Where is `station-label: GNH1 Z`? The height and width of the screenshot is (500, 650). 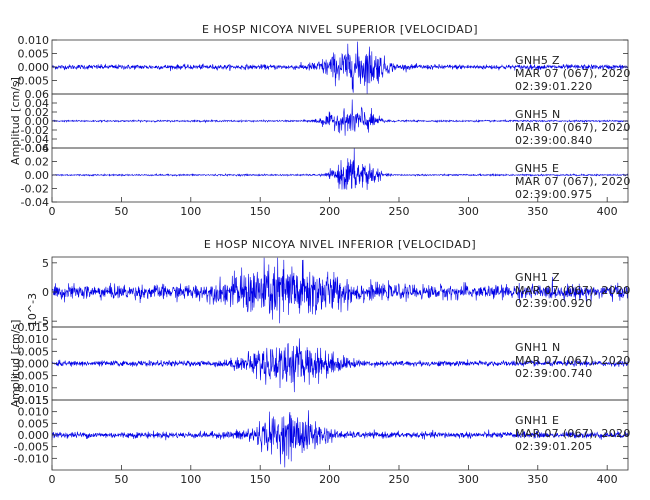 station-label: GNH1 Z is located at coordinates (537, 277).